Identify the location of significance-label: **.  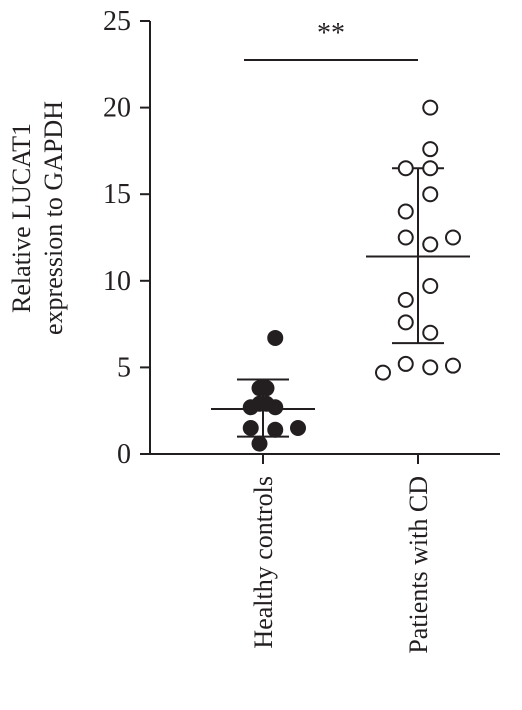
(331, 33).